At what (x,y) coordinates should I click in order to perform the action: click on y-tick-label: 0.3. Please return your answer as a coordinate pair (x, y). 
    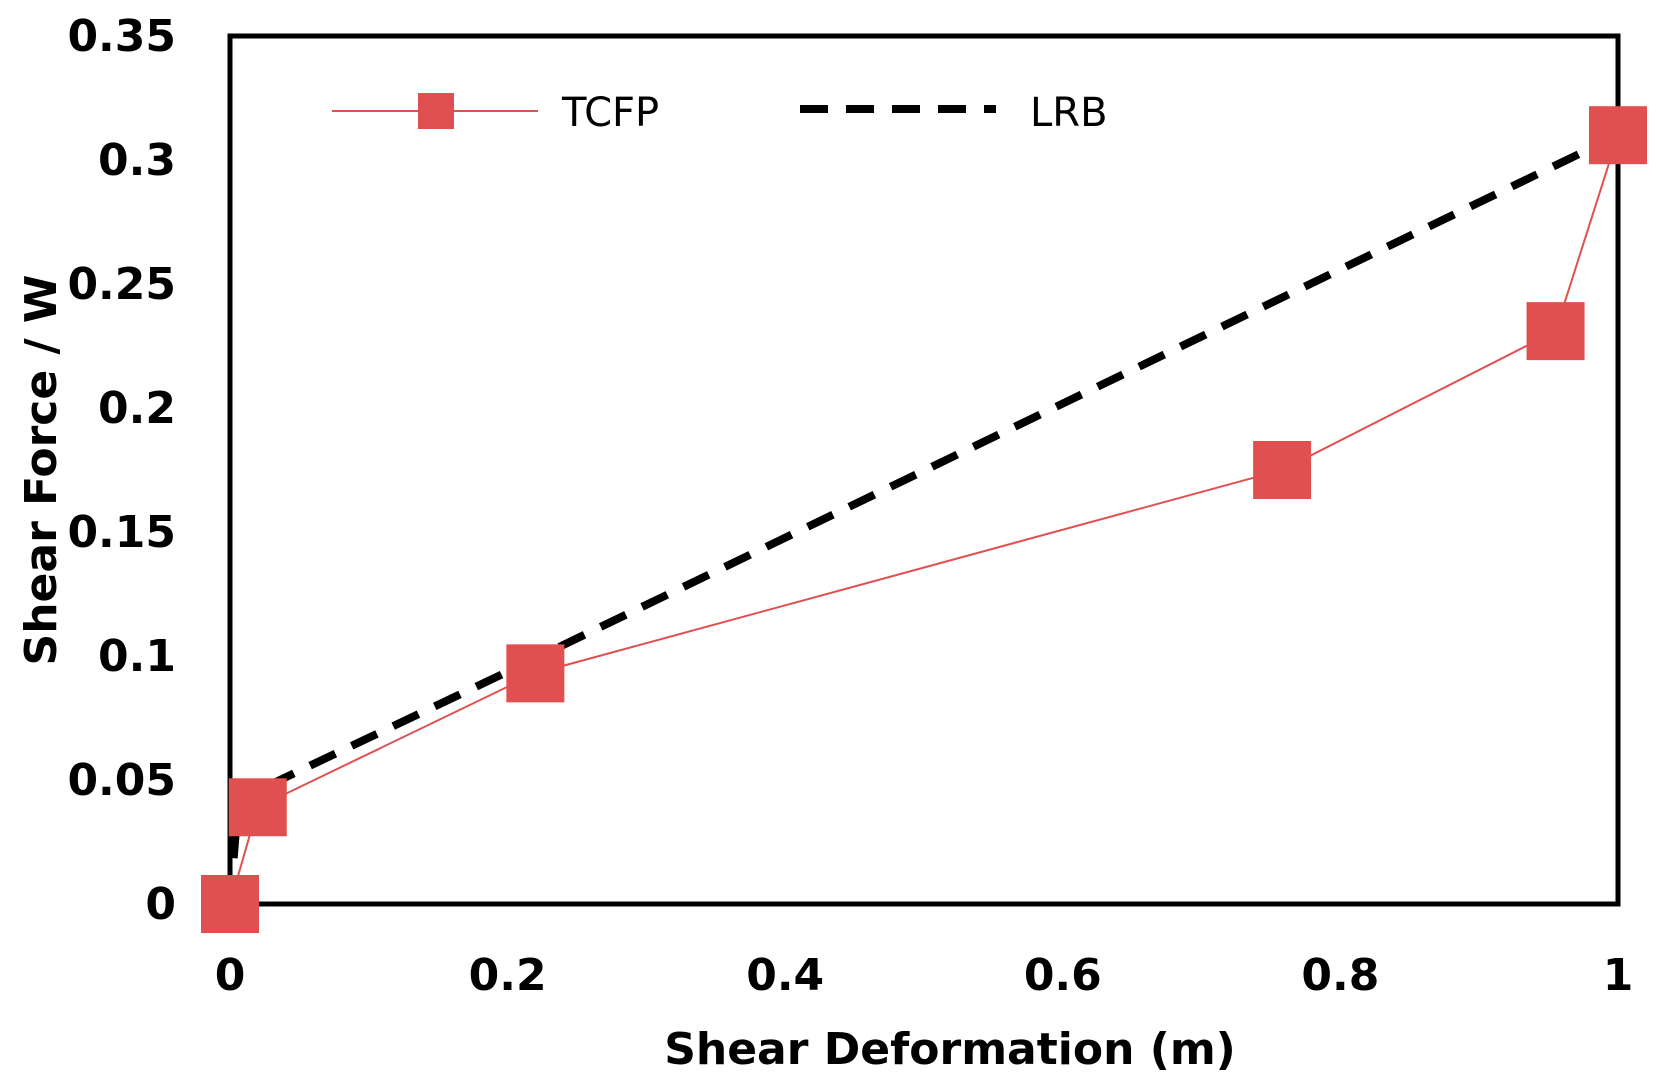
    Looking at the image, I should click on (137, 160).